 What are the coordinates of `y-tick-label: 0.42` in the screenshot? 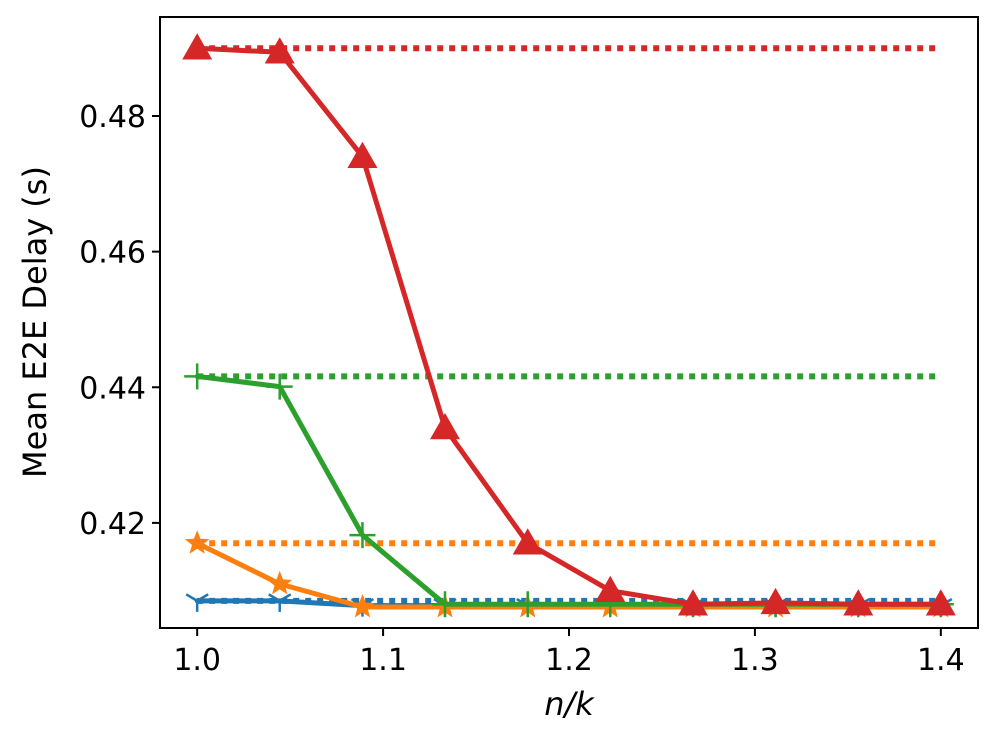 It's located at (112, 524).